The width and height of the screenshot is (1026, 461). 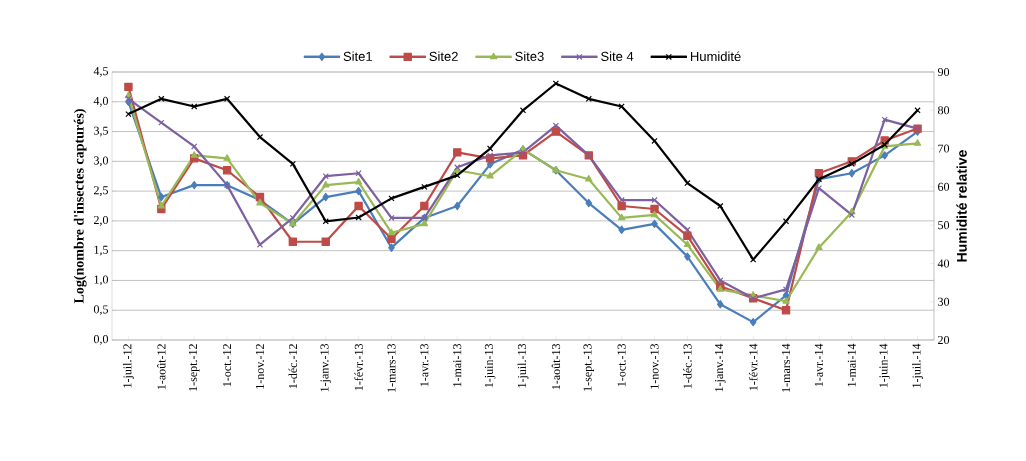 I want to click on y2-tick-label: 70, so click(x=944, y=148).